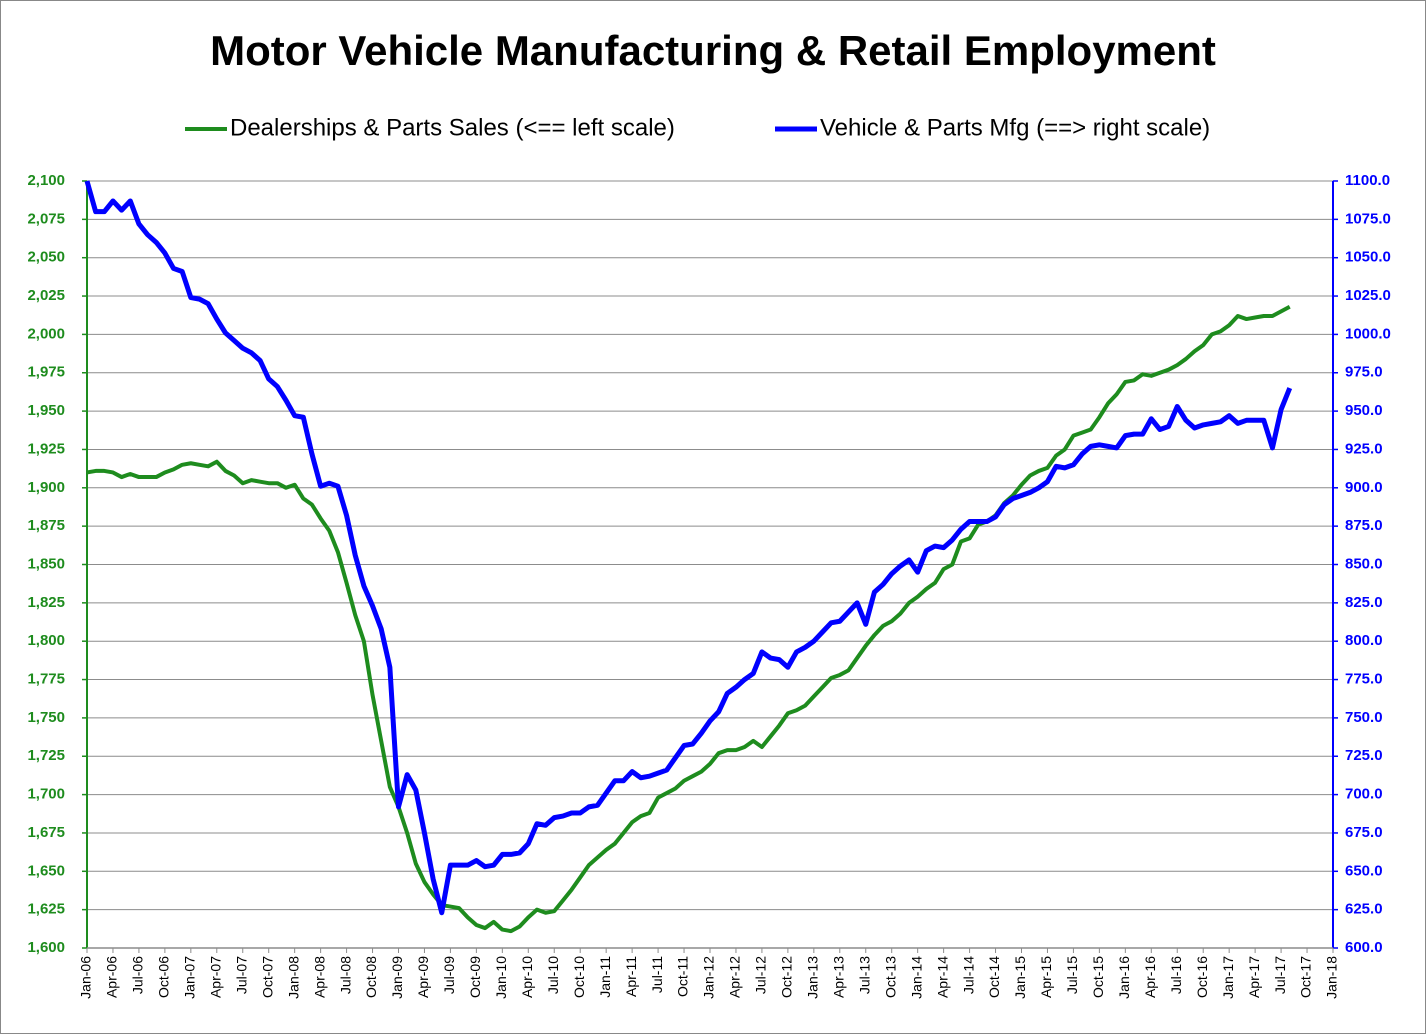 The width and height of the screenshot is (1426, 1034). Describe the element at coordinates (1364, 947) in the screenshot. I see `y2-tick-label: 600.0` at that location.